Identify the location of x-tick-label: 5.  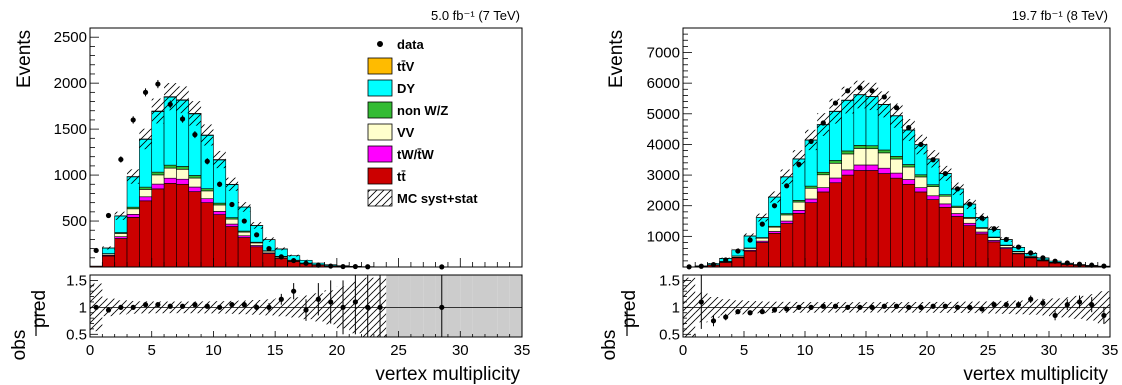
(152, 350).